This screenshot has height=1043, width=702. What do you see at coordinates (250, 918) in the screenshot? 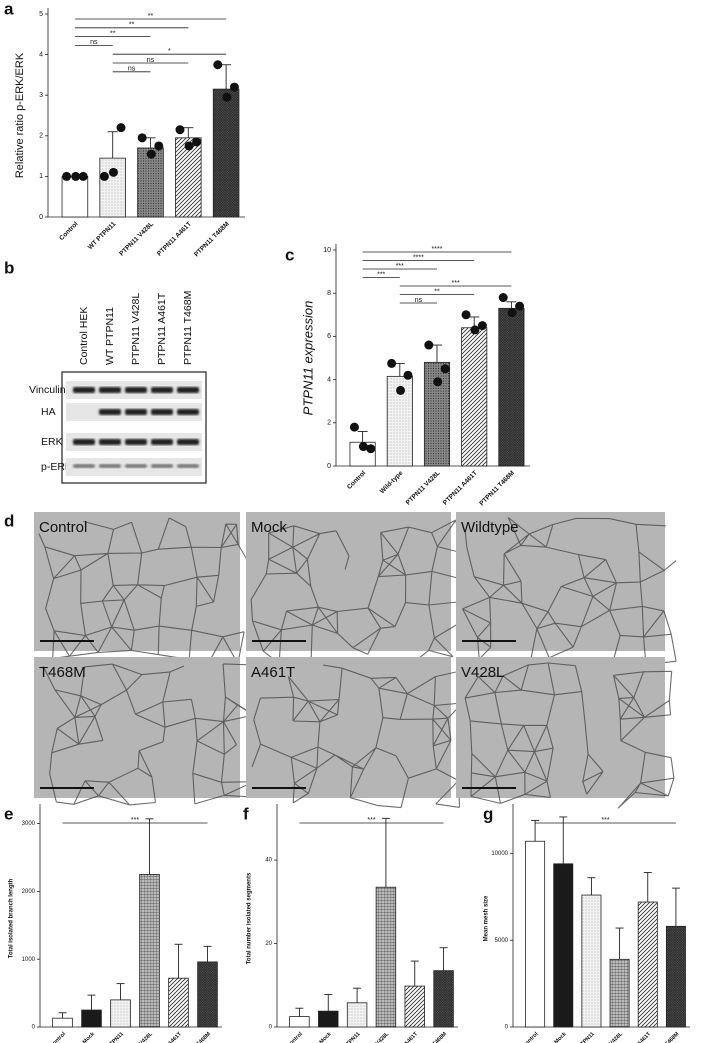
I see `y-axis-label: Total number isolated segments` at bounding box center [250, 918].